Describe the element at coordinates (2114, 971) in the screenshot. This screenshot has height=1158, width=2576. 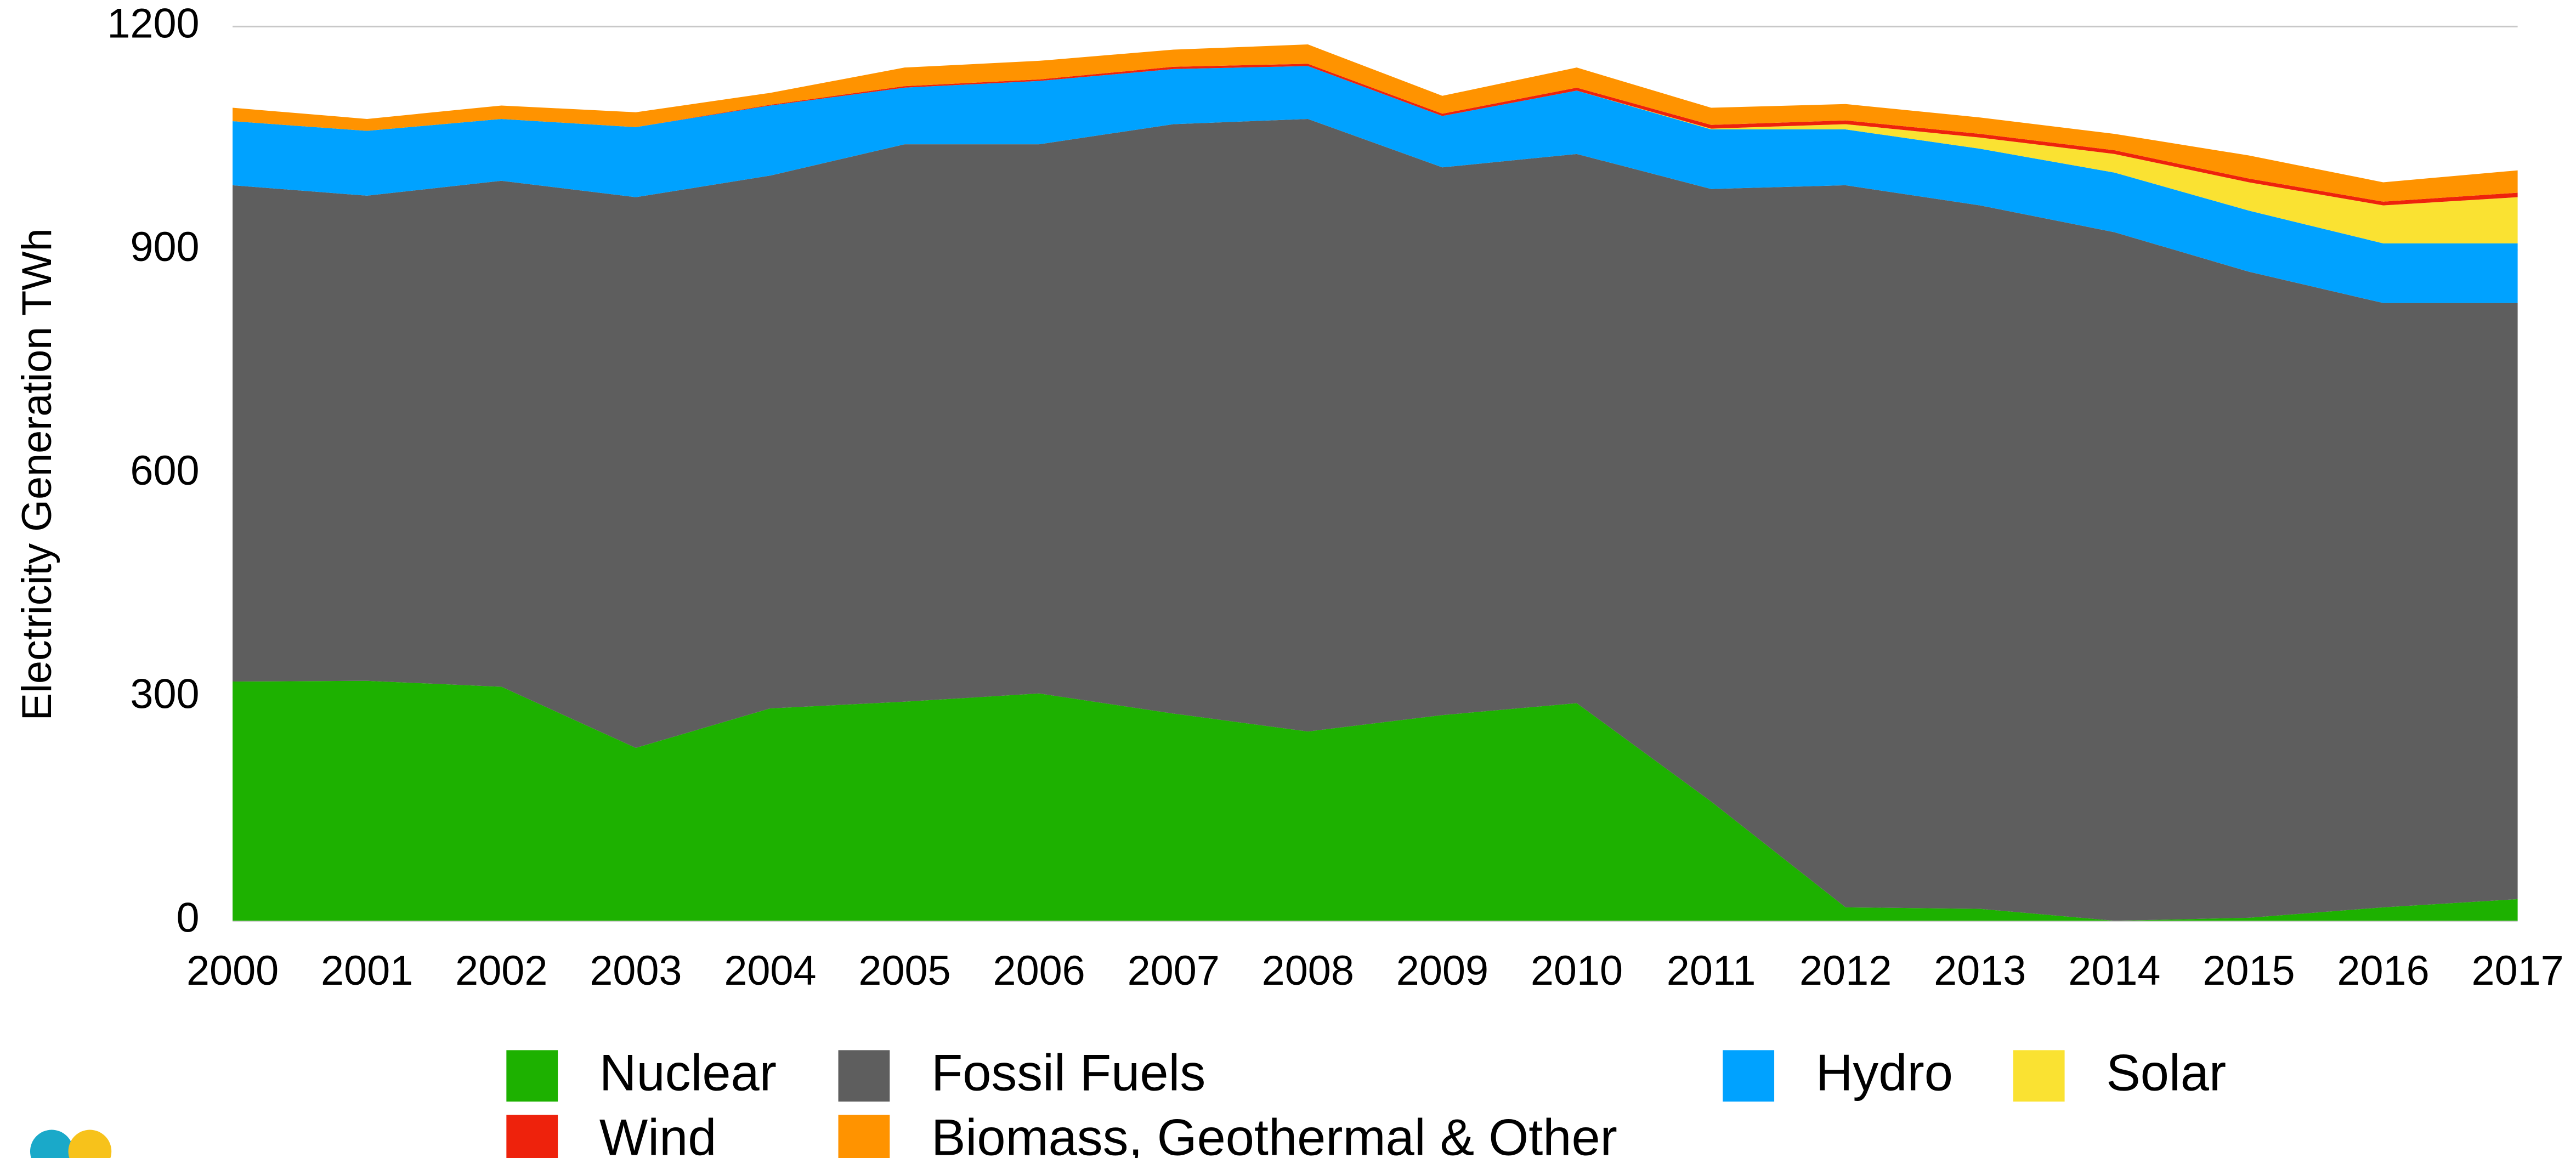
I see `x-tick-label: 2014` at that location.